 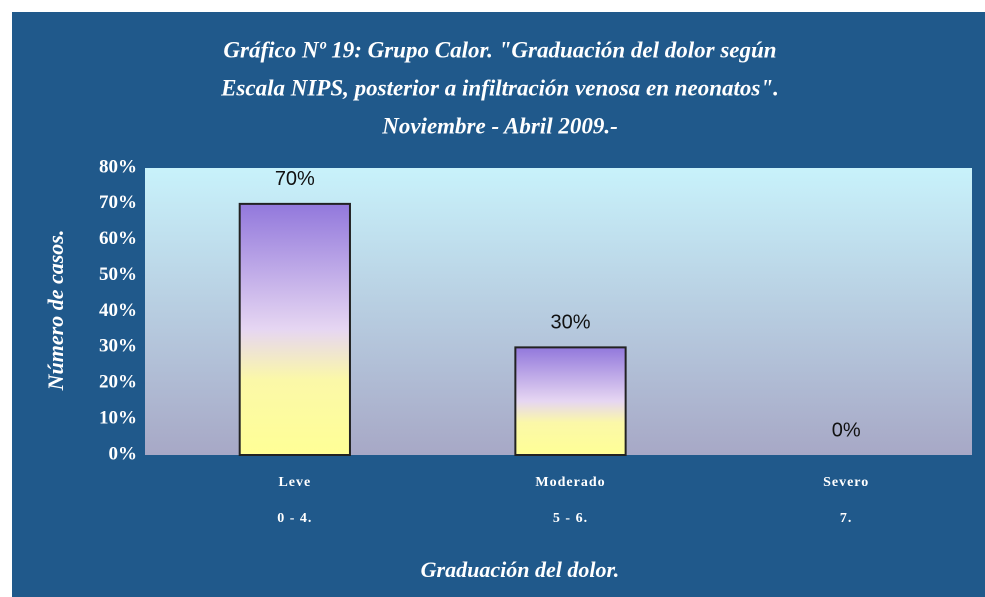 What do you see at coordinates (846, 518) in the screenshot?
I see `x-tick-range: 7.` at bounding box center [846, 518].